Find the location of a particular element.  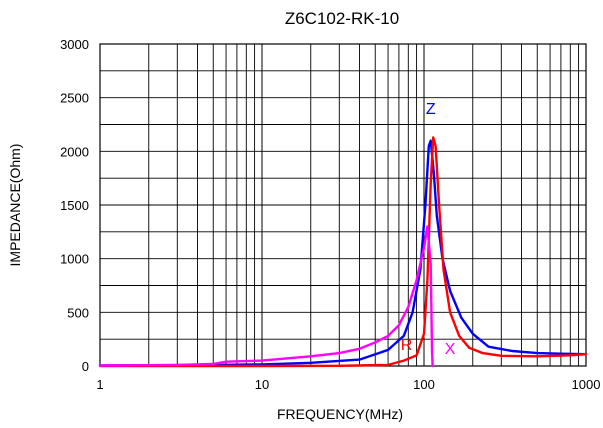

x-tick-label: 1 is located at coordinates (99, 384).